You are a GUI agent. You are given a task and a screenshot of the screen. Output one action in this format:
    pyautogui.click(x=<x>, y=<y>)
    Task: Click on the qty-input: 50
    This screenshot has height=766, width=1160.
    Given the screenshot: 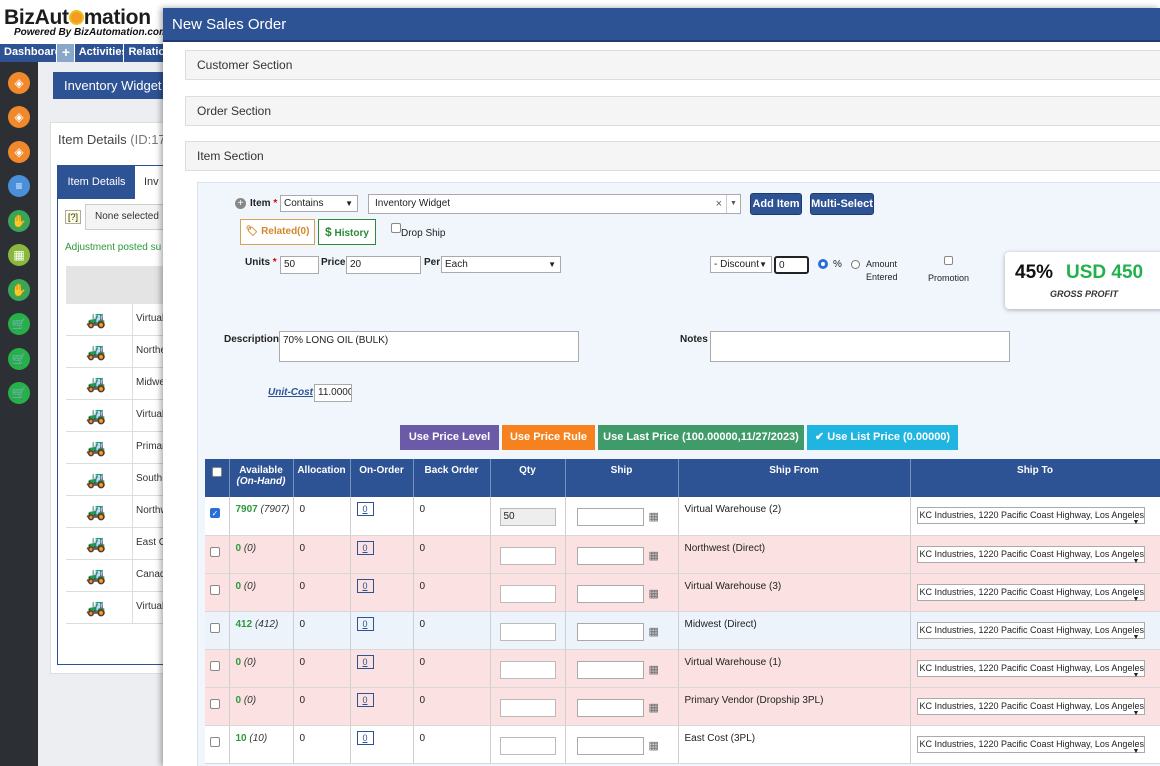 What is the action you would take?
    pyautogui.click(x=527, y=517)
    